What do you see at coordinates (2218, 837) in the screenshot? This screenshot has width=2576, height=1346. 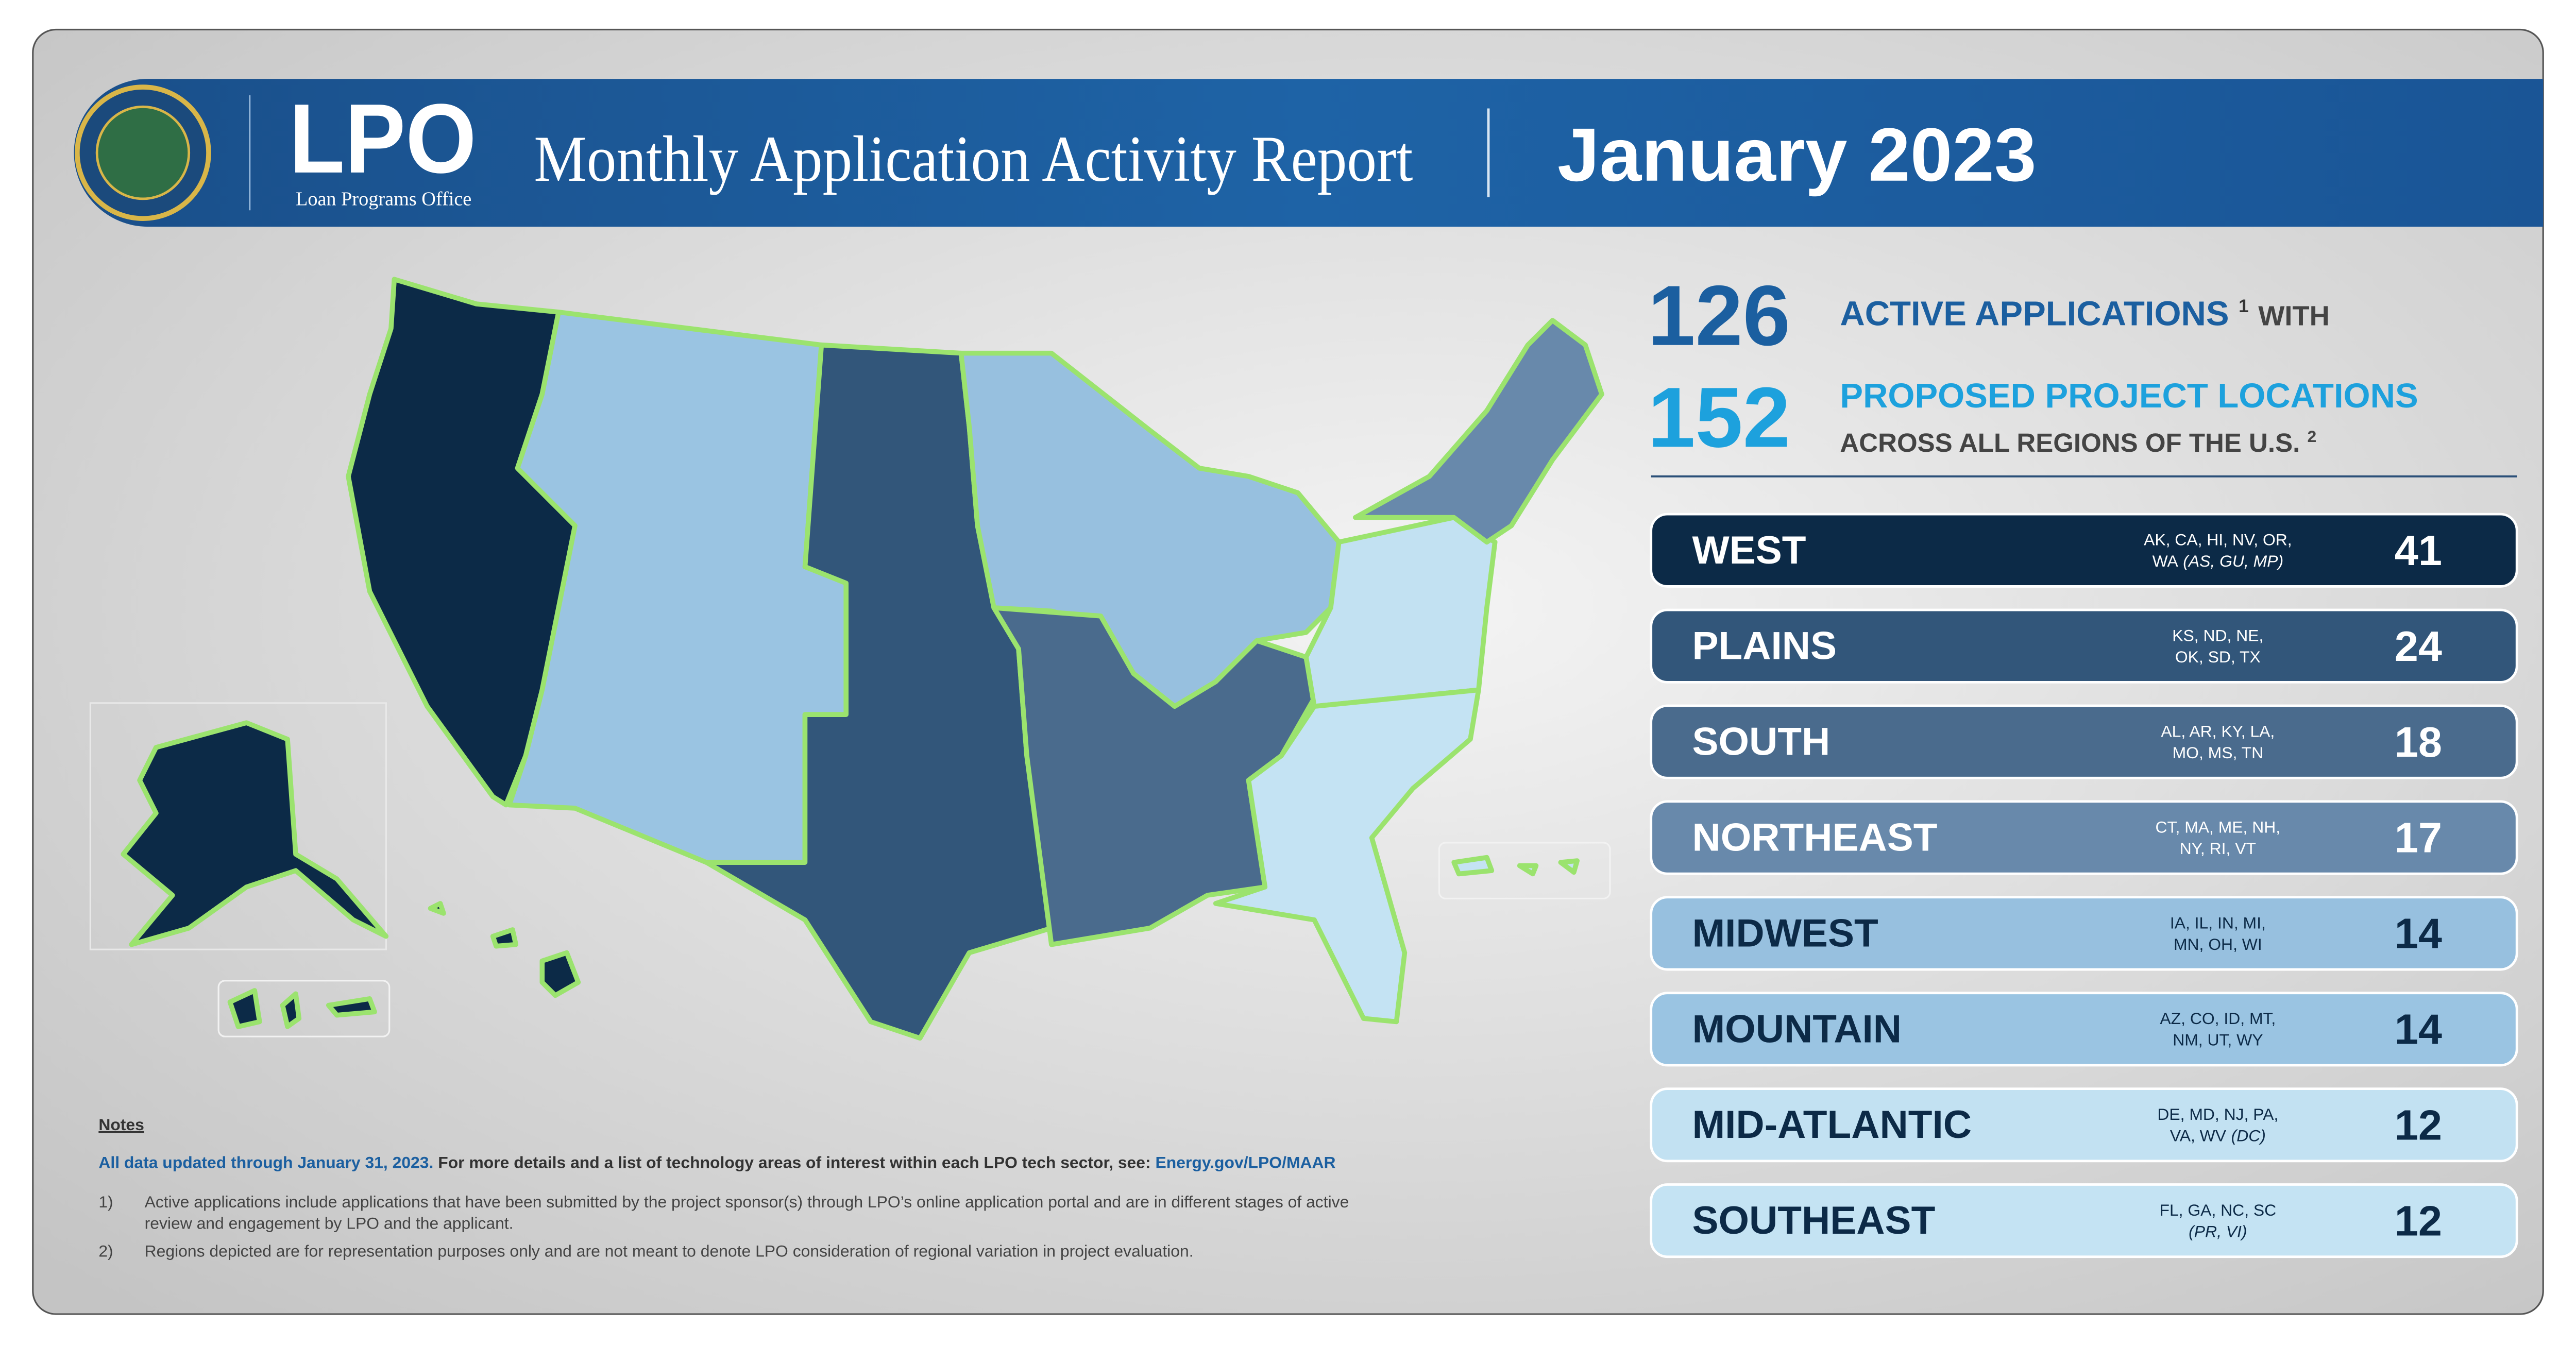 I see `region-states: CT, MA, ME, NH, NY, RI, VT` at bounding box center [2218, 837].